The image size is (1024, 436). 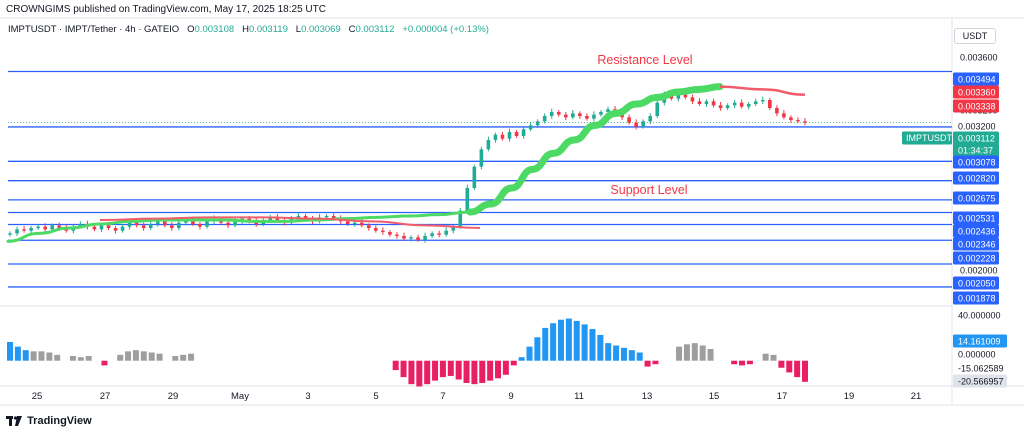 I want to click on currency-selector: USDT, so click(x=975, y=36).